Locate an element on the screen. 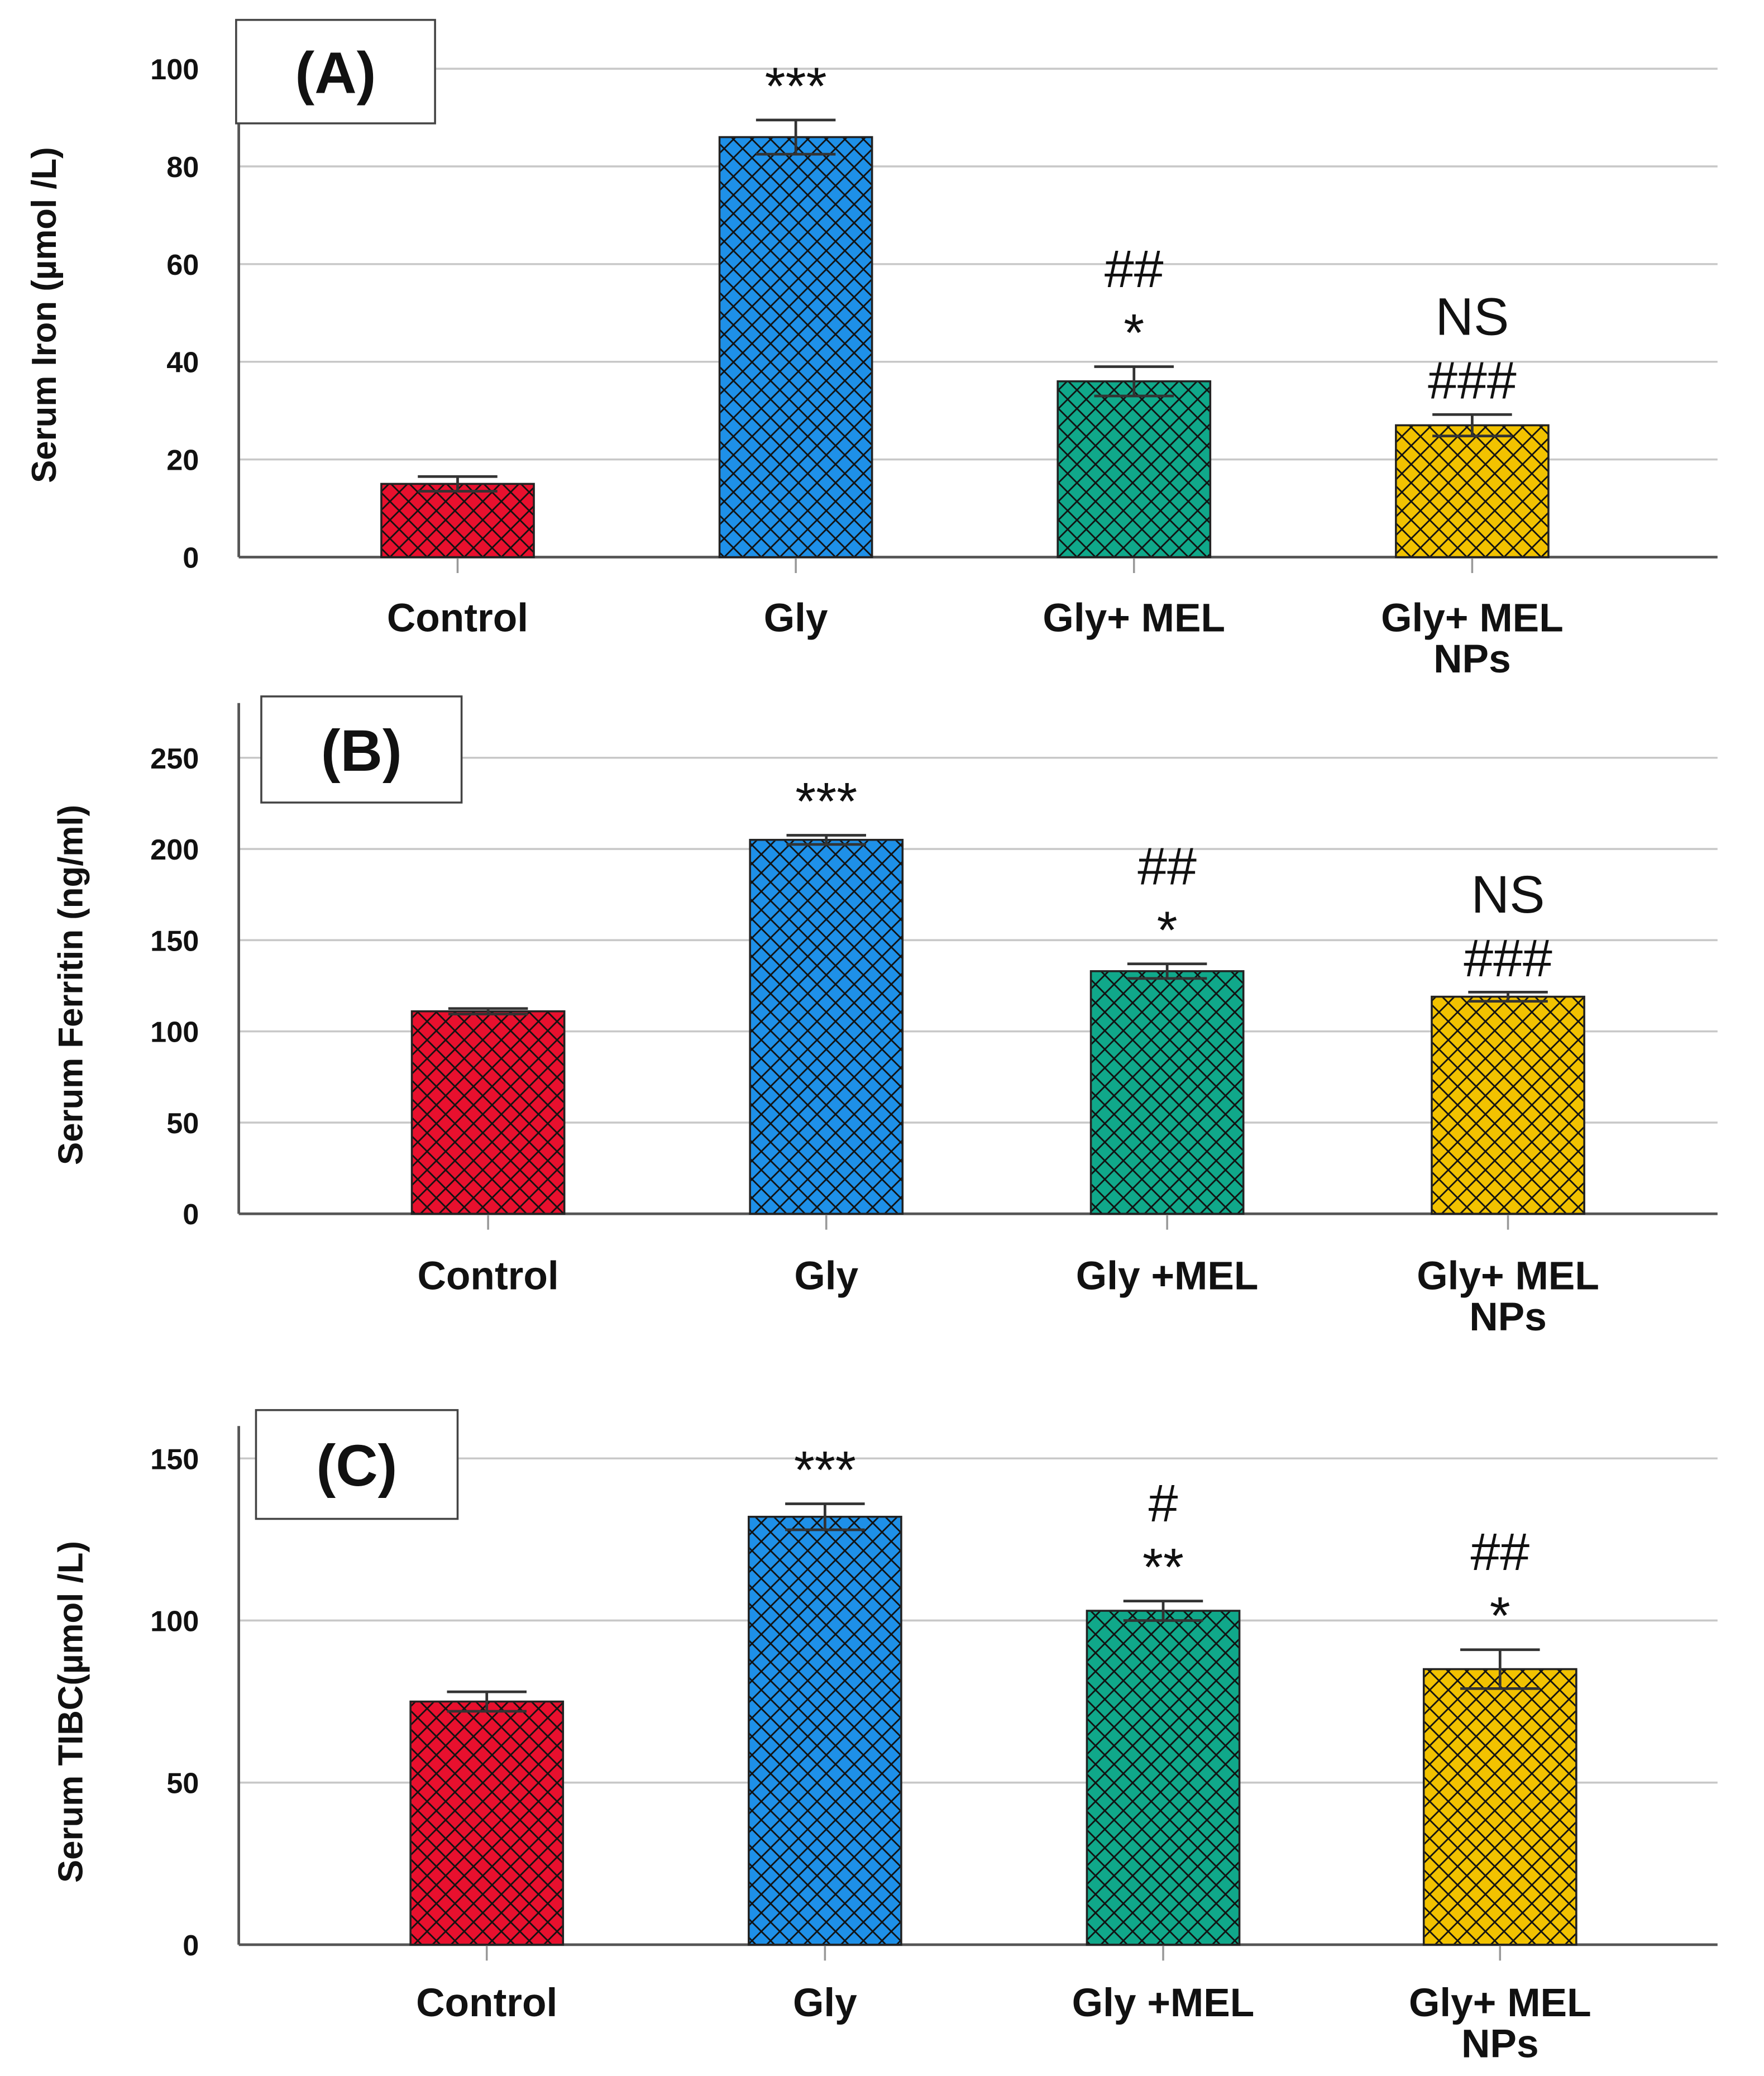 The image size is (1764, 2076). y-axis-label: Serum Iron (µmol /L) is located at coordinates (44, 315).